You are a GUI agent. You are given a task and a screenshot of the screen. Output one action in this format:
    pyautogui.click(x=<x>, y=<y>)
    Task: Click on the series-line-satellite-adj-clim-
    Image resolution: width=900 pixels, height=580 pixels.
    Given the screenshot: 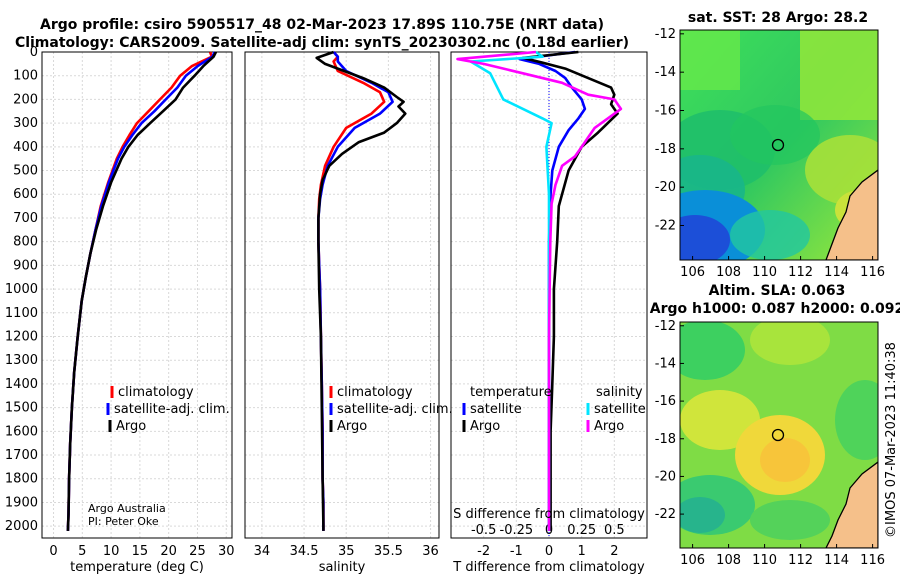 What is the action you would take?
    pyautogui.click(x=141, y=291)
    